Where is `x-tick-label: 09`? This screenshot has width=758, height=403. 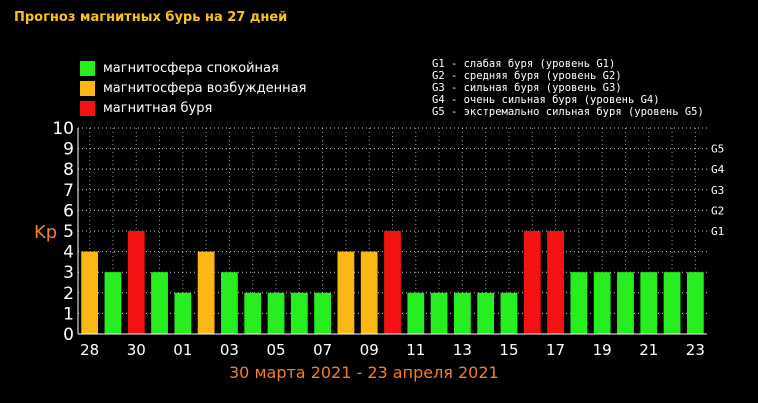 x-tick-label: 09 is located at coordinates (369, 350).